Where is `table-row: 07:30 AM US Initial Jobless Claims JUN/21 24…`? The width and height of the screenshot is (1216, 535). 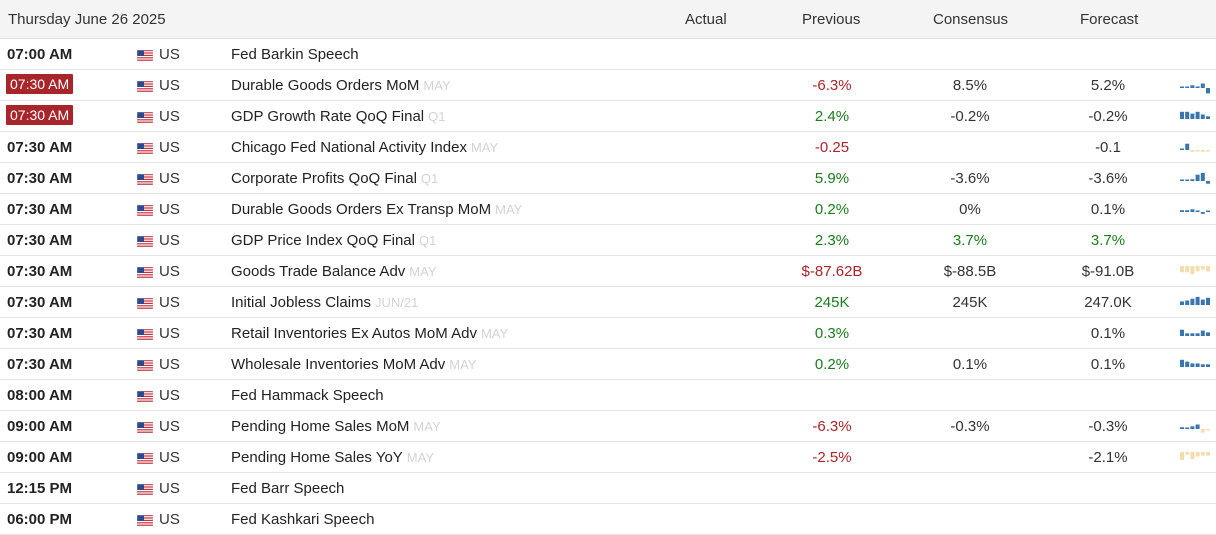 table-row: 07:30 AM US Initial Jobless Claims JUN/21 24… is located at coordinates (608, 302).